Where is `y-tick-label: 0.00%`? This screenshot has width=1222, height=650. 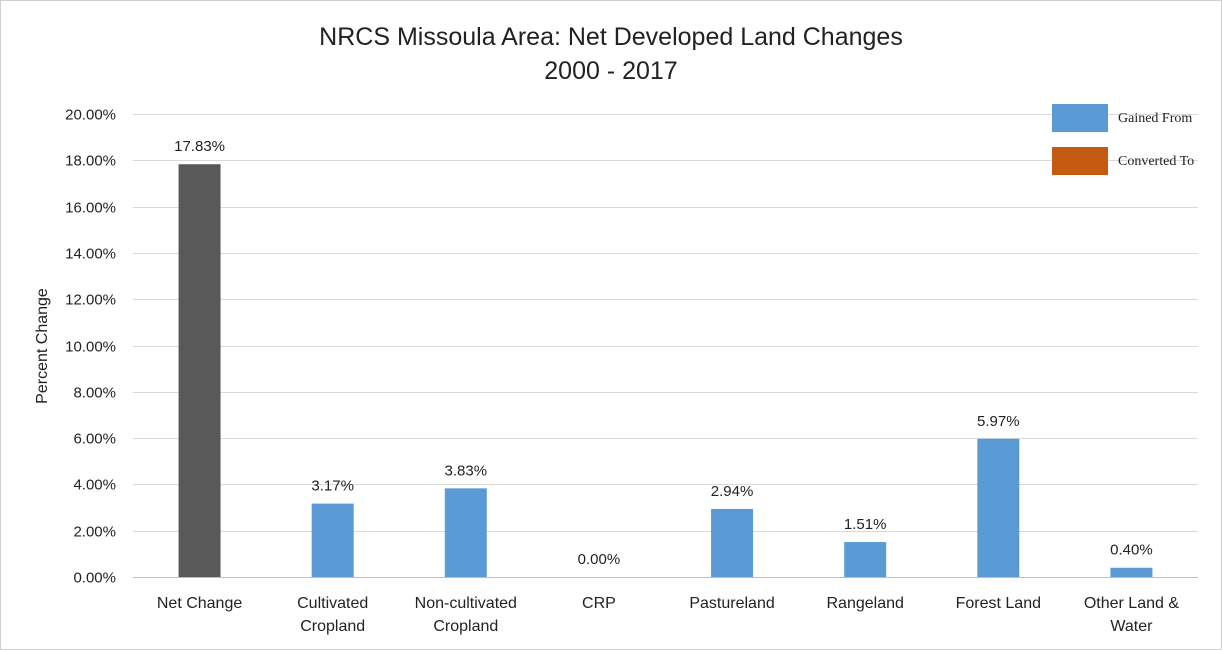 y-tick-label: 0.00% is located at coordinates (94, 578).